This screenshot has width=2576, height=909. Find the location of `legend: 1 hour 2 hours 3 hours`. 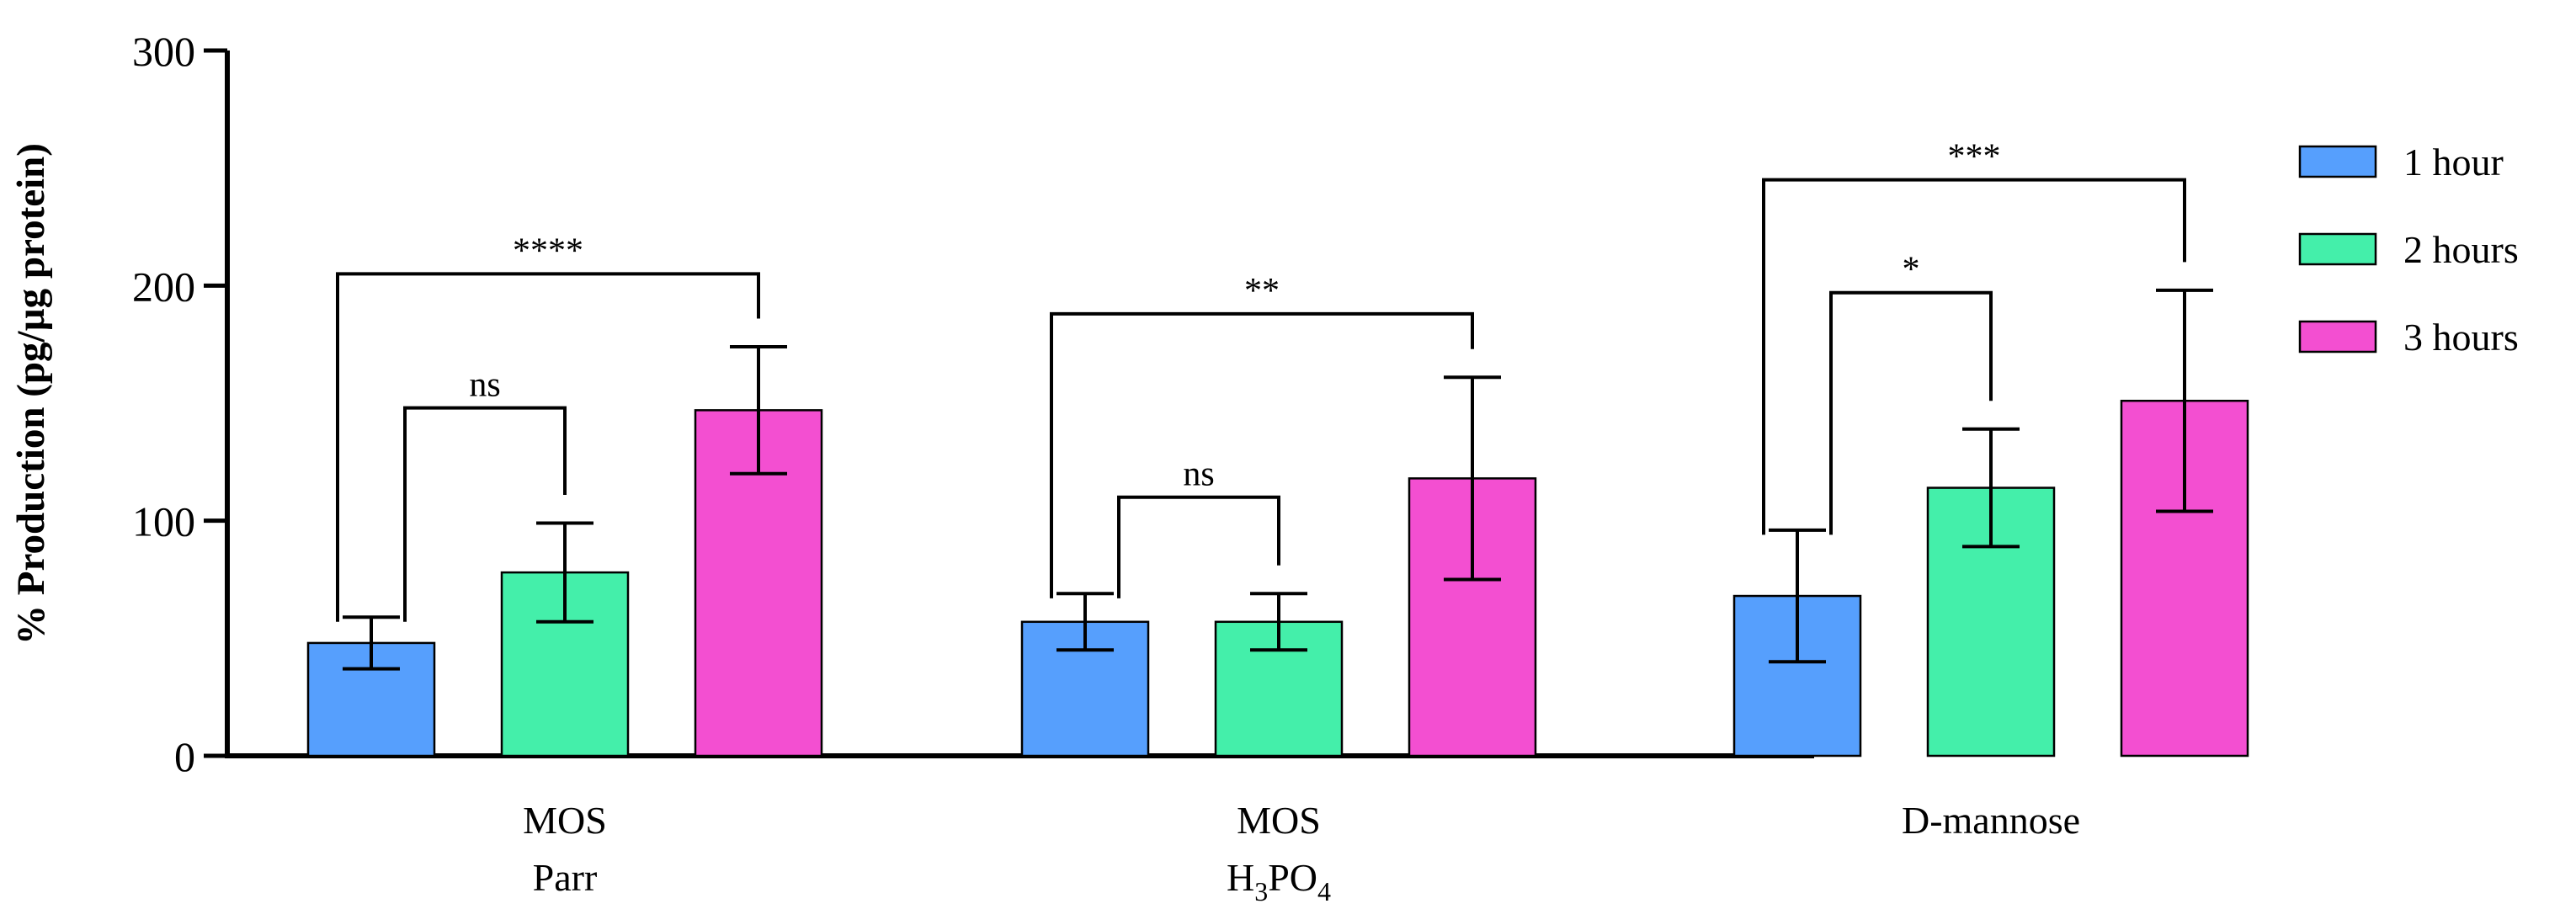

legend: 1 hour 2 hours 3 hours is located at coordinates (2409, 250).